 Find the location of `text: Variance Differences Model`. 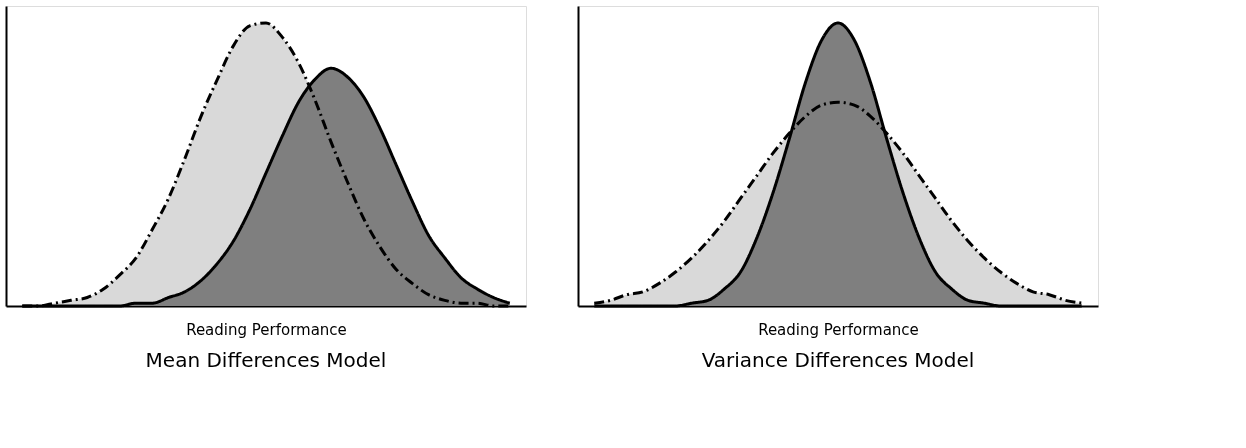

text: Variance Differences Model is located at coordinates (838, 360).